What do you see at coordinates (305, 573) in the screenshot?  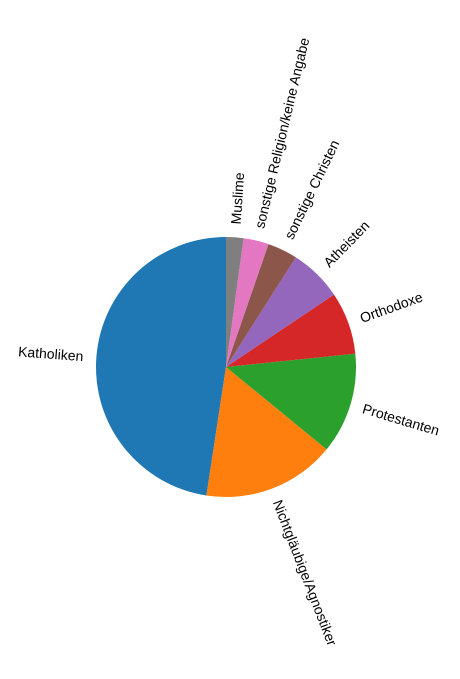 I see `pie-label-nichtglaeubige-agnostiker: Nichtgläubige/Agnostiker` at bounding box center [305, 573].